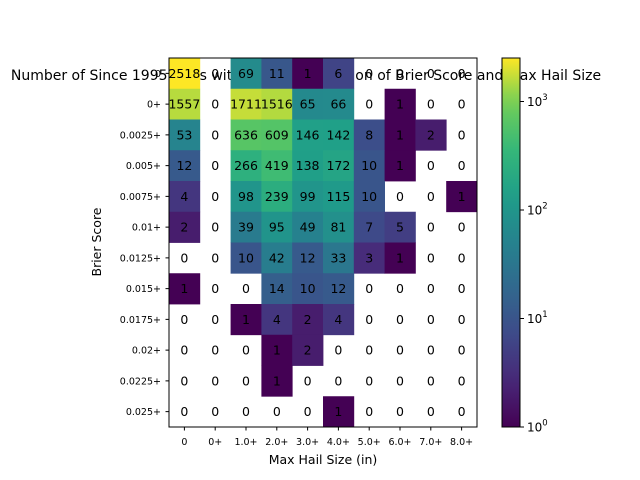  What do you see at coordinates (537, 427) in the screenshot?
I see `colorbar-tick-label: 10⁰` at bounding box center [537, 427].